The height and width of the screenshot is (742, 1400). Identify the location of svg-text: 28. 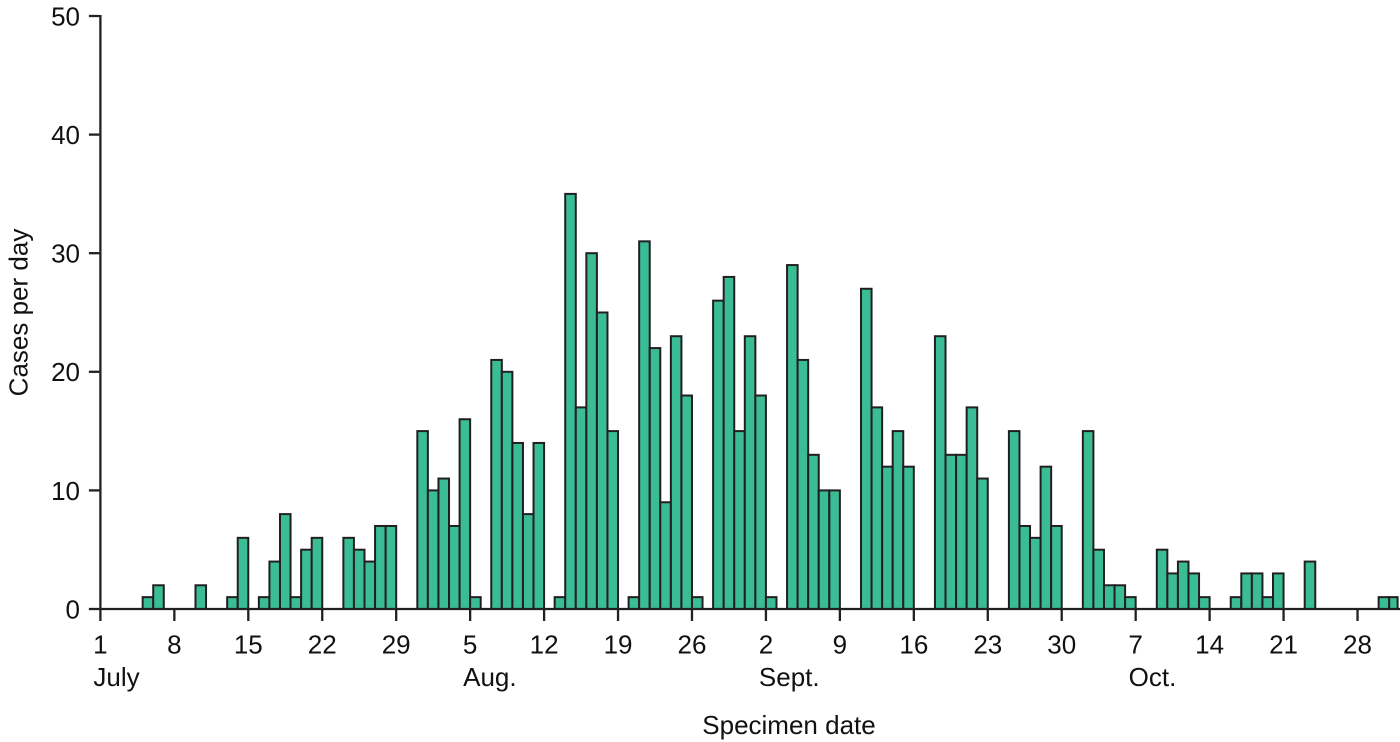
(1357, 645).